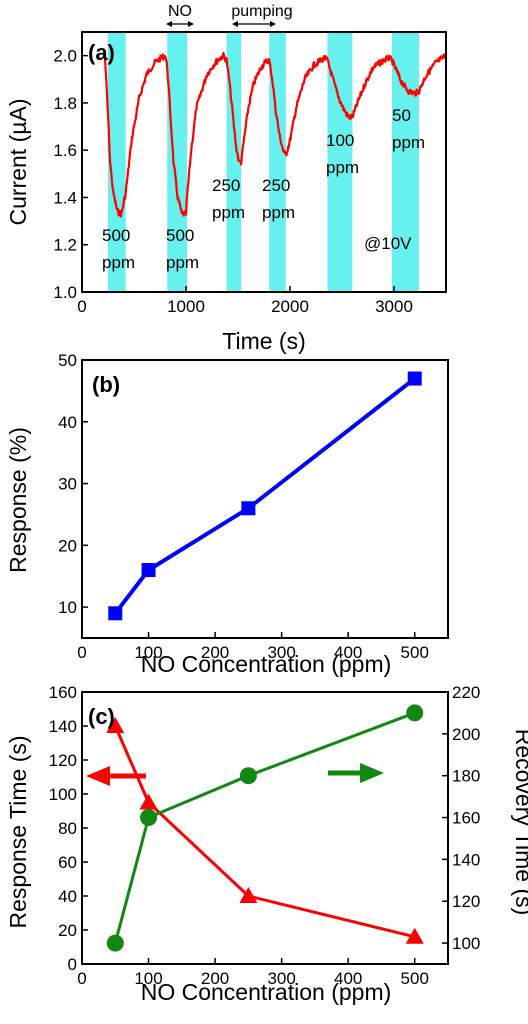  I want to click on y-axis-c-right-tick-label-1: 120, so click(466, 901).